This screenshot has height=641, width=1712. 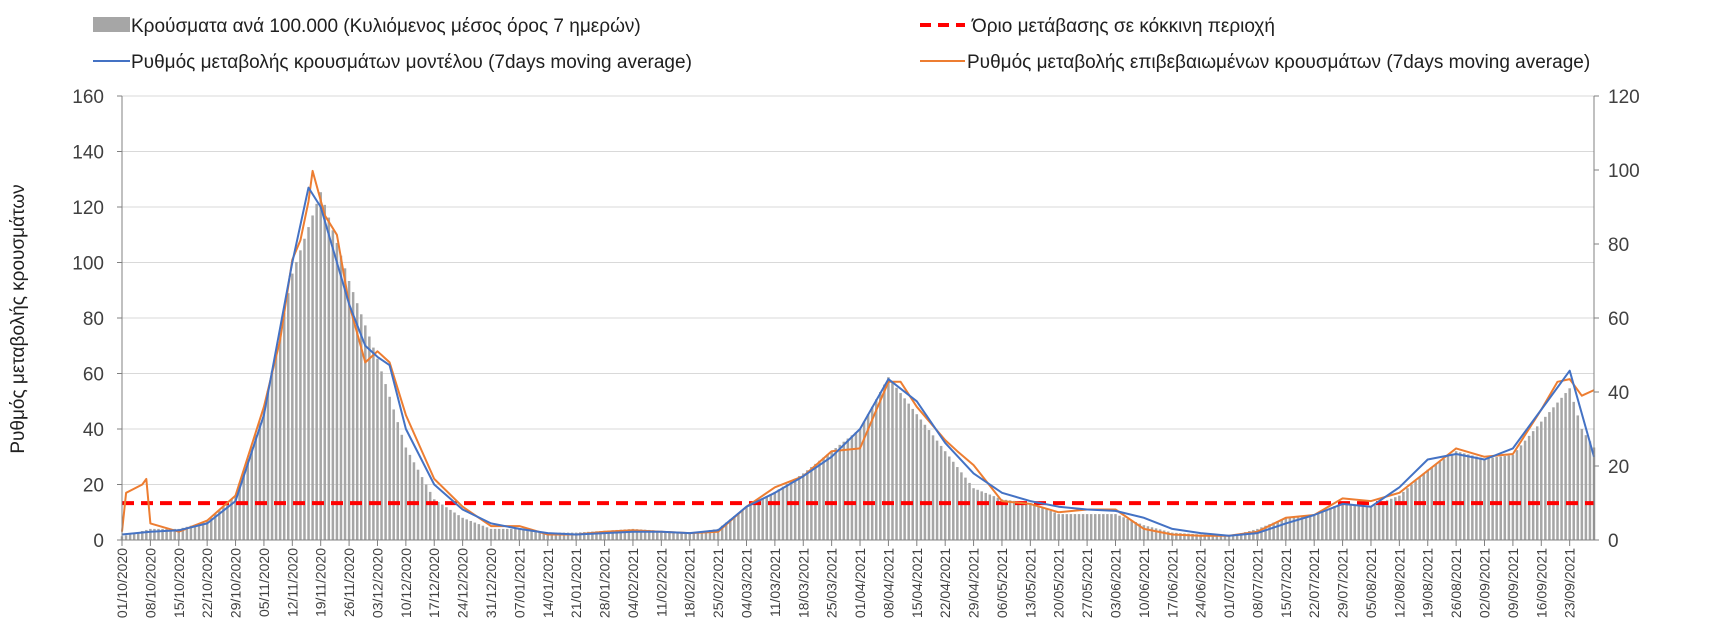 What do you see at coordinates (463, 583) in the screenshot?
I see `x-tick-label: 24/12/2020` at bounding box center [463, 583].